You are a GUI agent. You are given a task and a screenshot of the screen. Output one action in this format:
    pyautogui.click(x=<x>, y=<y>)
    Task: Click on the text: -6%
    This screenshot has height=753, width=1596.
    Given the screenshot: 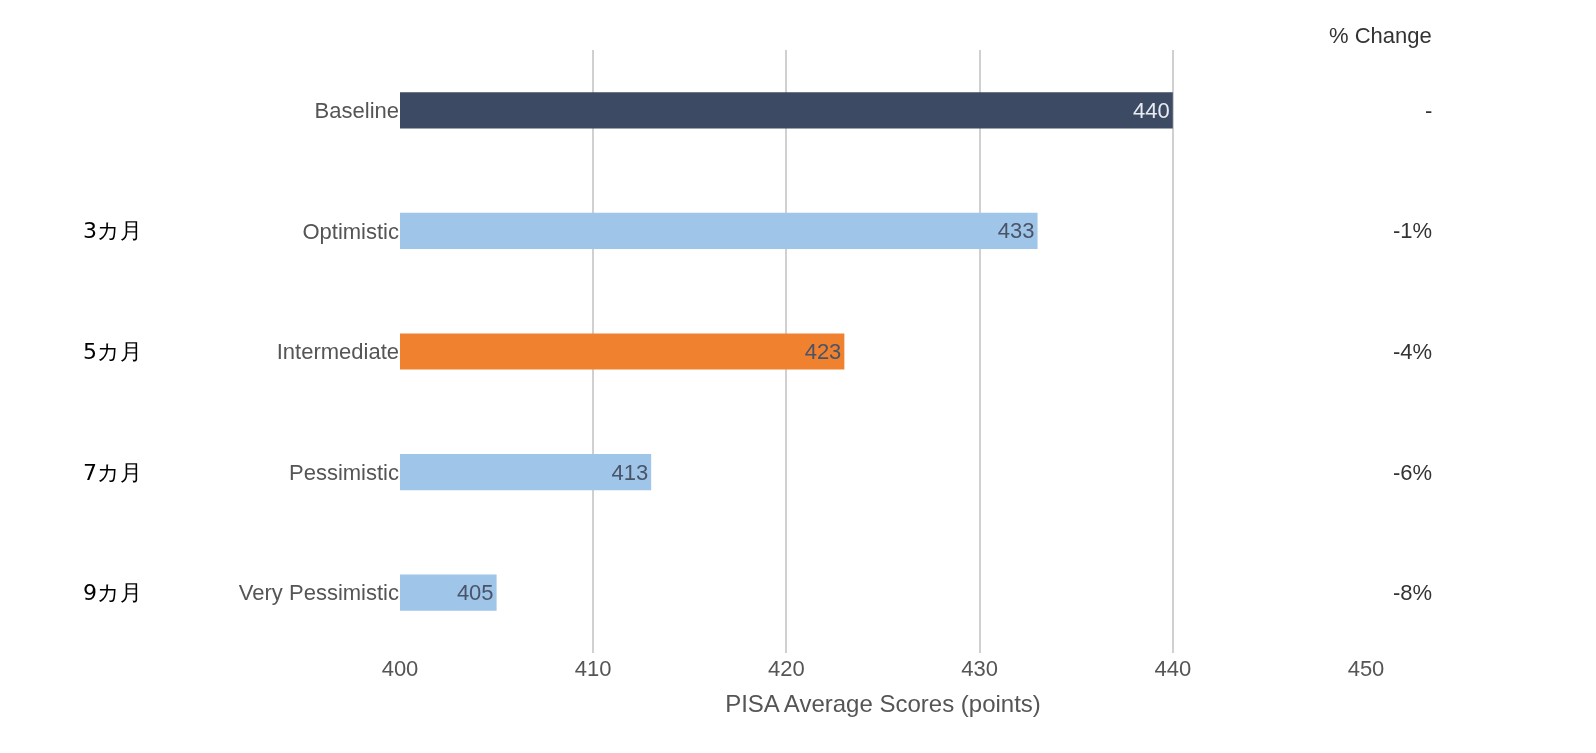 What is the action you would take?
    pyautogui.click(x=1413, y=472)
    